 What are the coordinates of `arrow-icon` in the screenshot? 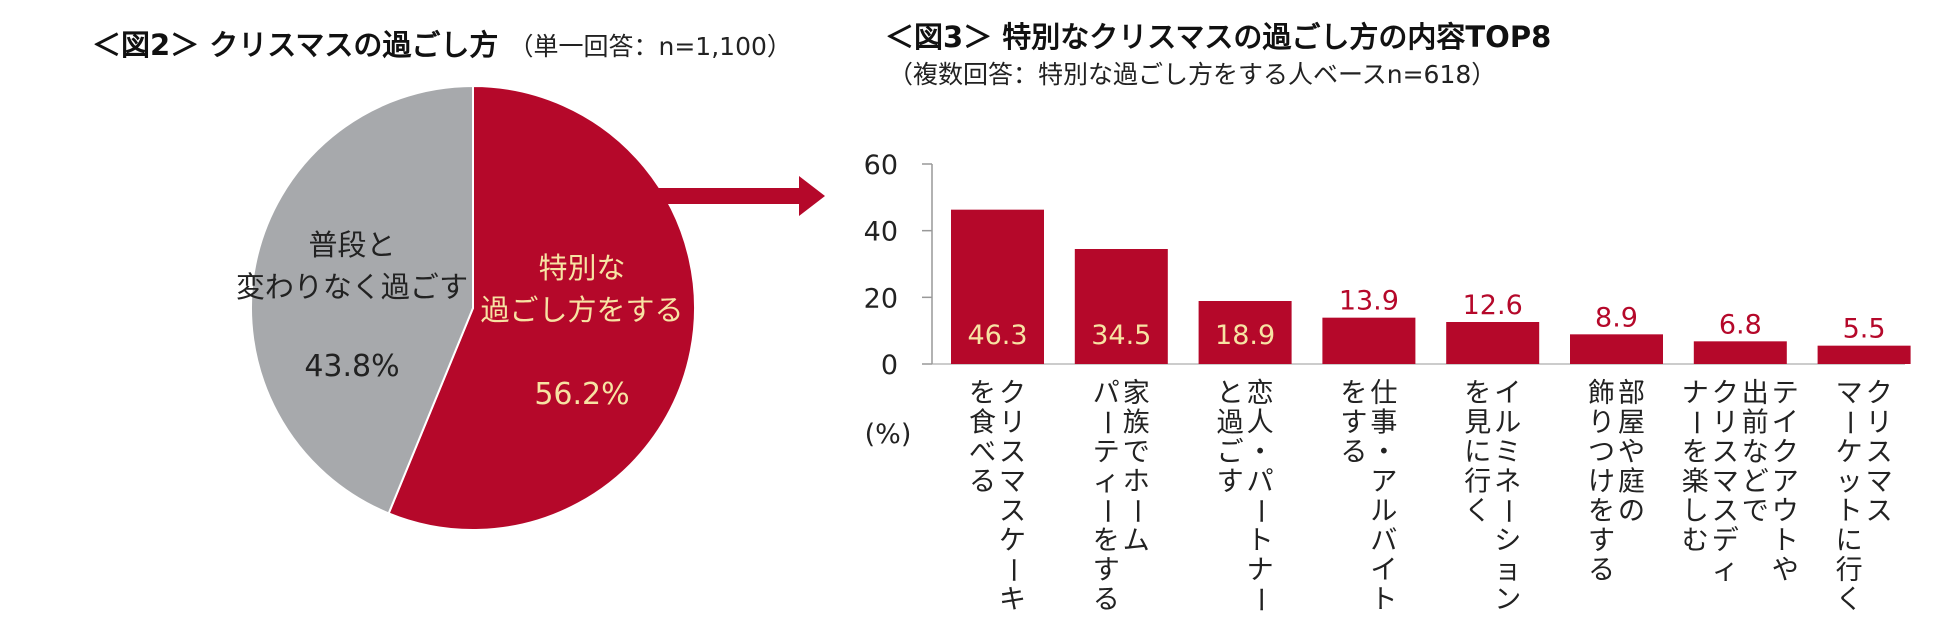 It's located at (735, 196).